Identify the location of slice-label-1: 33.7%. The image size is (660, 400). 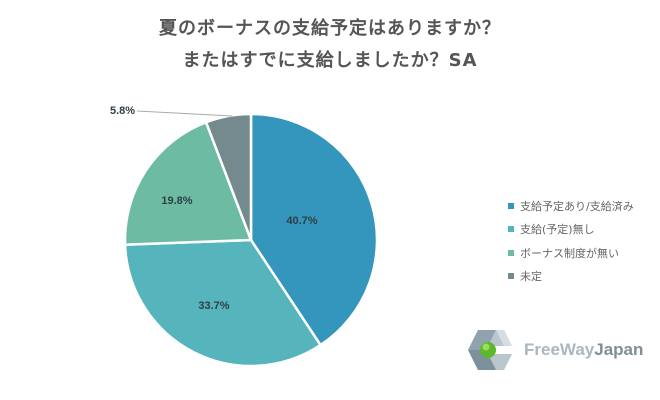
(213, 306).